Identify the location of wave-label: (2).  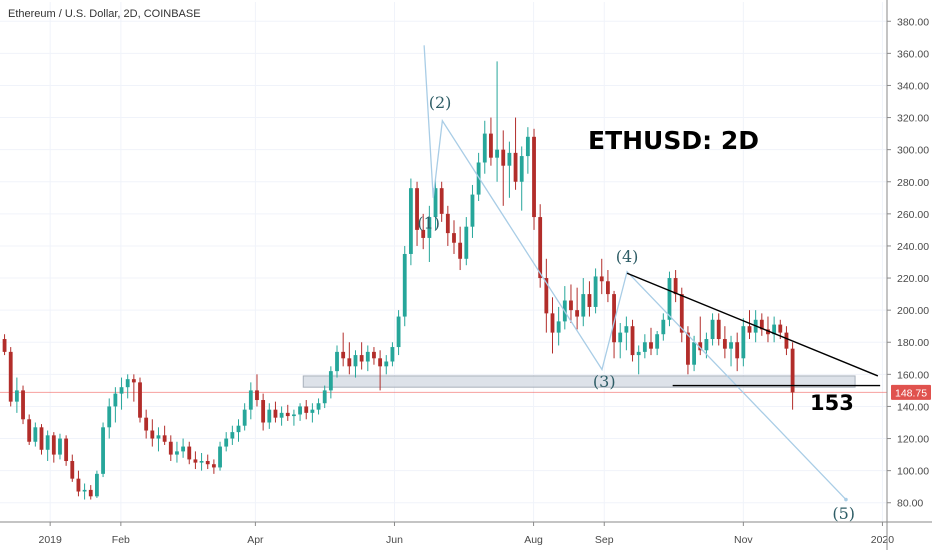
(440, 102).